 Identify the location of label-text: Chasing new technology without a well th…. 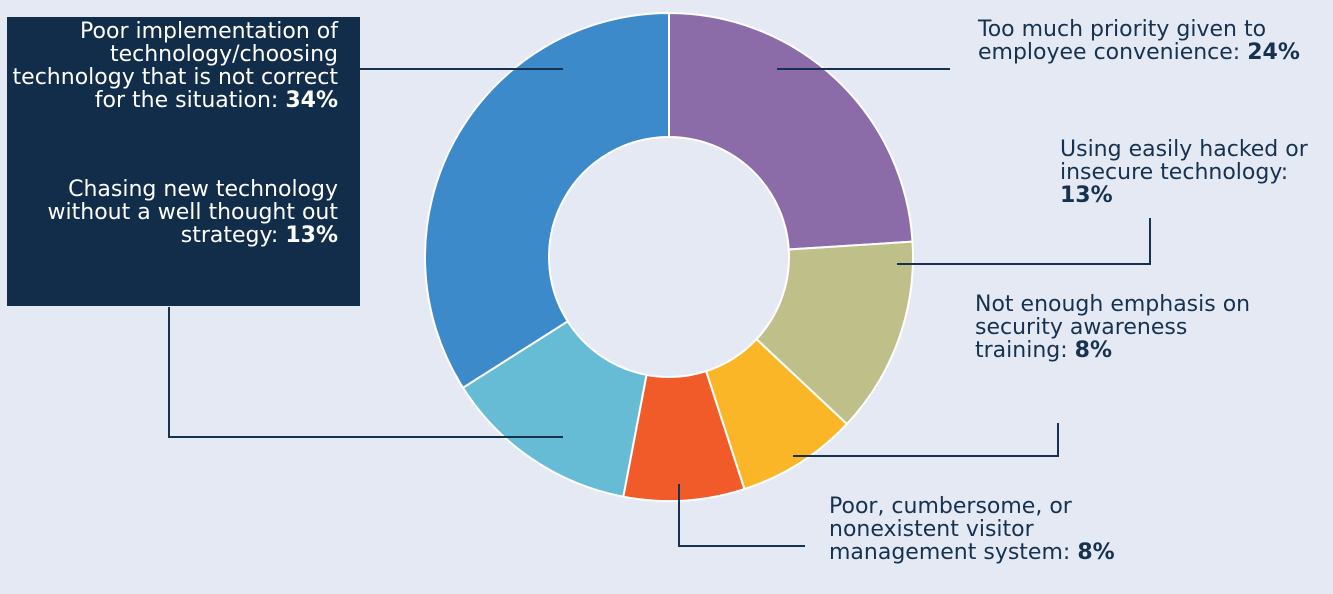
(192, 212).